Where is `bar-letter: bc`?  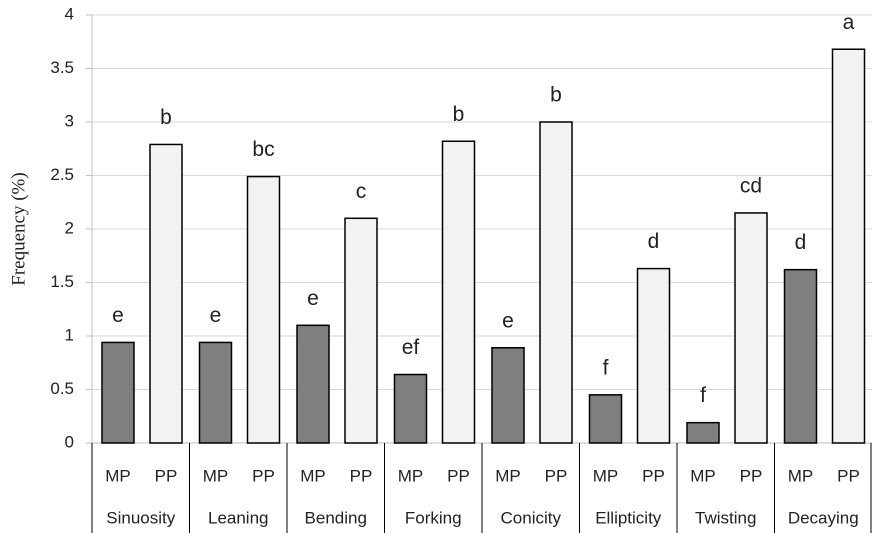 bar-letter: bc is located at coordinates (263, 149).